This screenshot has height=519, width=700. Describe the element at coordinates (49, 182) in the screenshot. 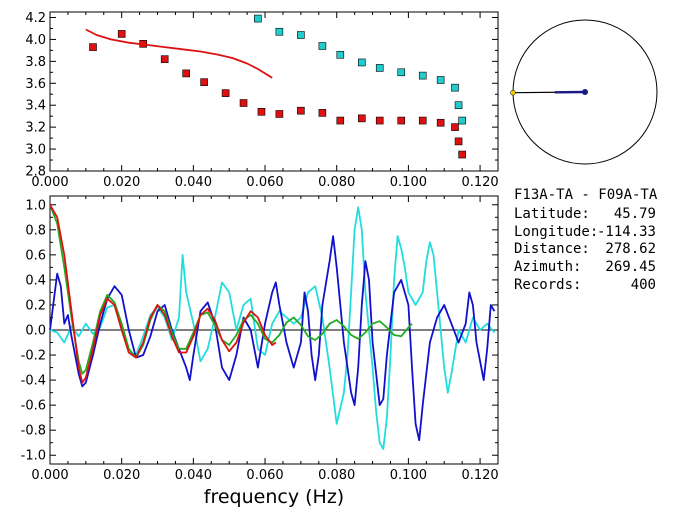

I see `phase-x-tick-label: 0.000` at that location.